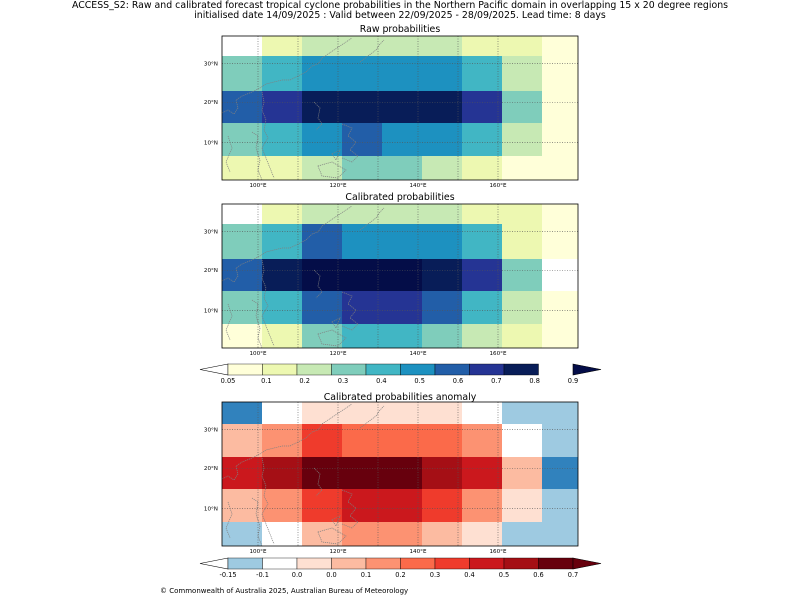 This screenshot has height=600, width=800. Describe the element at coordinates (419, 381) in the screenshot. I see `colorbar-prob-tick-label: 0.5` at that location.